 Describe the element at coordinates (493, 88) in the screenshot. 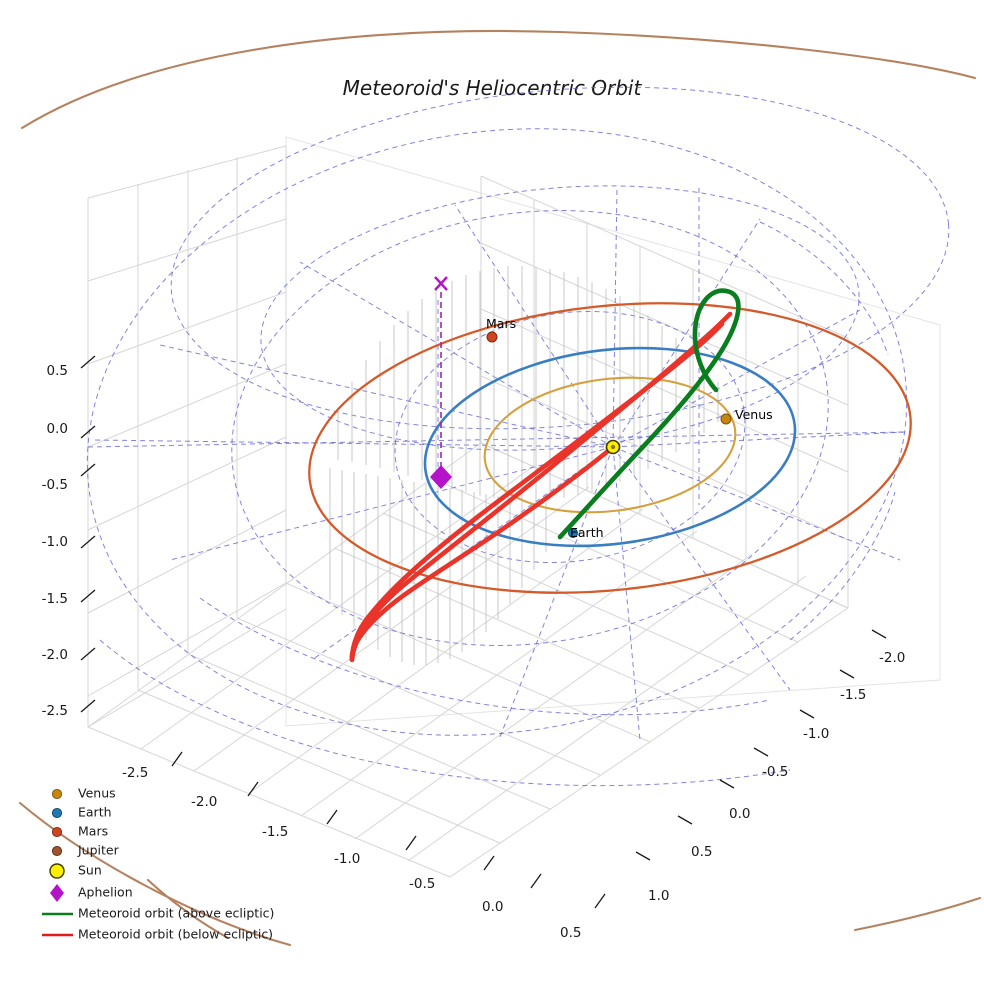

I see `page-title: Meteoroid's Heliocentric Orbit` at that location.